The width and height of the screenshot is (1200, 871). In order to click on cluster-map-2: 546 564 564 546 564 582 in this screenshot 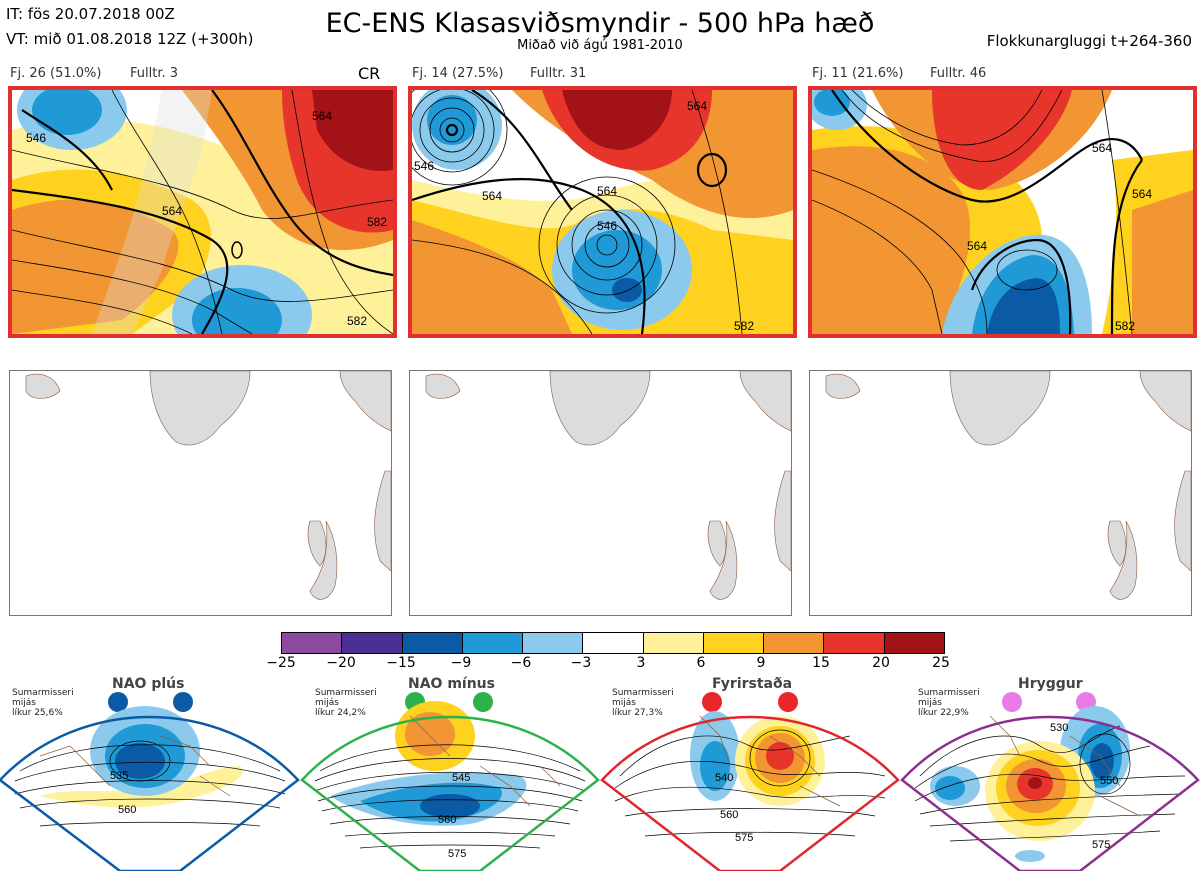, I will do `click(602, 212)`.